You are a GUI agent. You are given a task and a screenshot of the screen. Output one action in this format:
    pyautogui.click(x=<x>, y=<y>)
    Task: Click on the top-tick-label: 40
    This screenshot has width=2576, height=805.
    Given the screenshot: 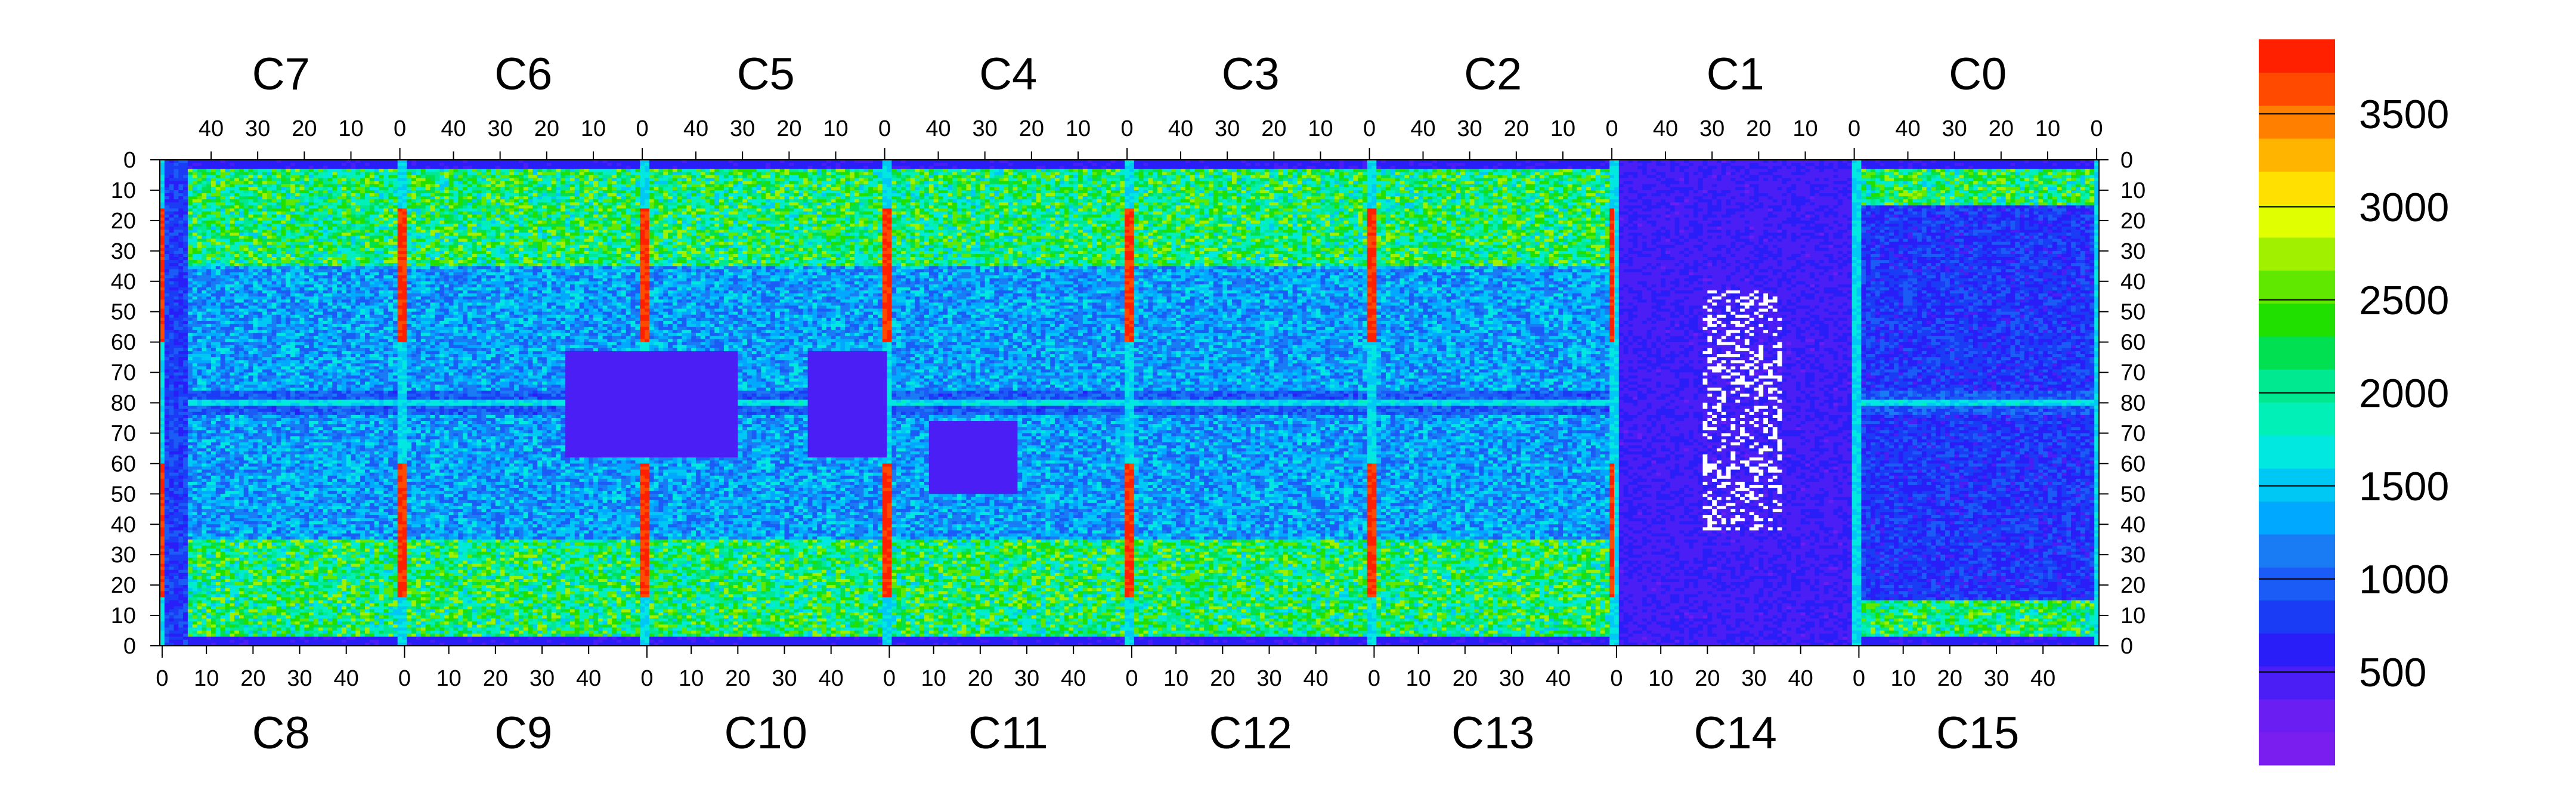 What is the action you would take?
    pyautogui.click(x=1908, y=129)
    